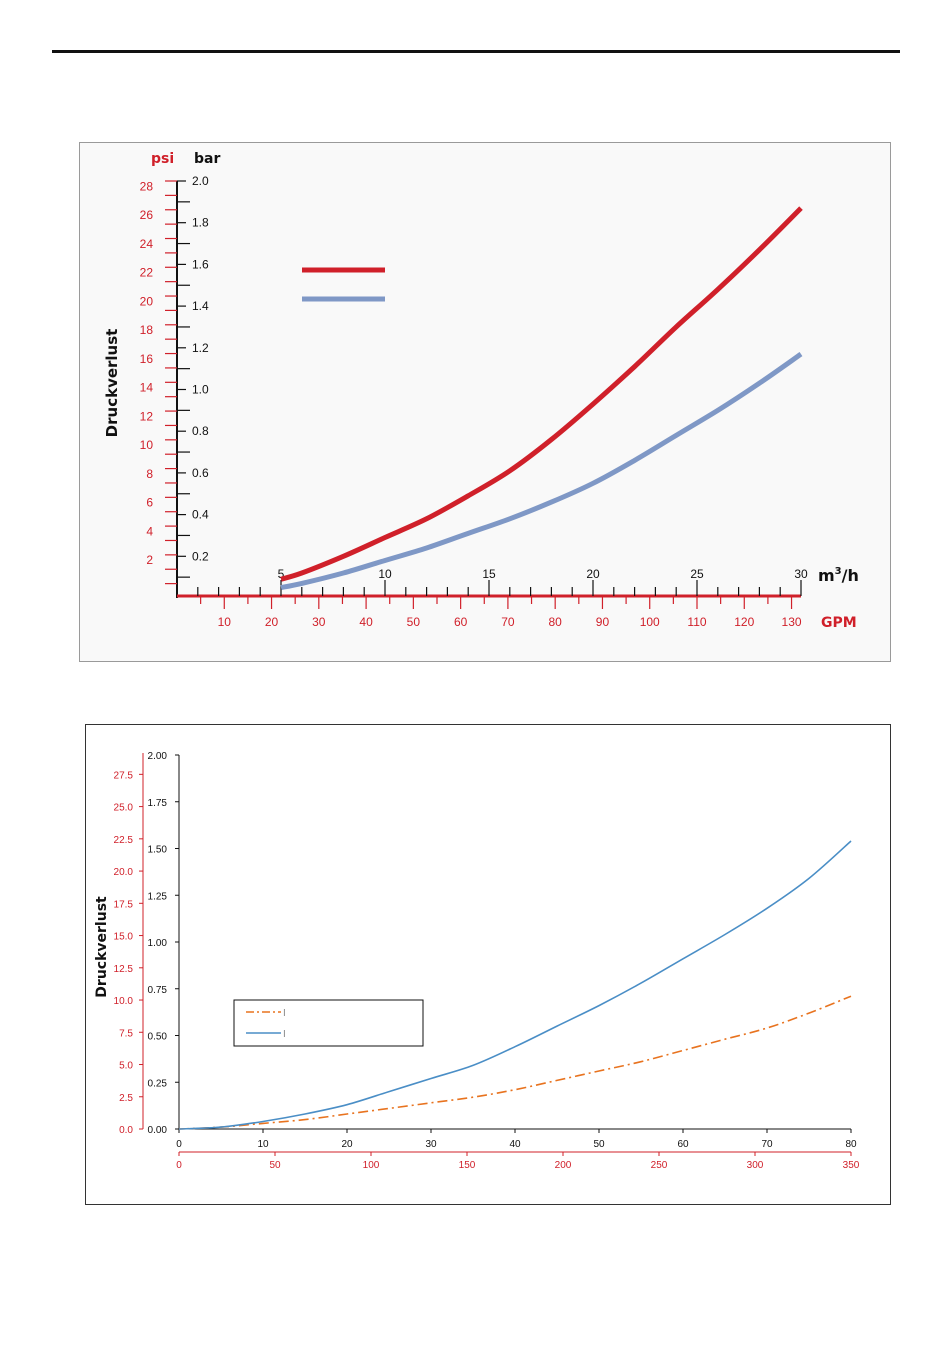 The width and height of the screenshot is (950, 1360). What do you see at coordinates (147, 416) in the screenshot?
I see `psi-tick-label: 12` at bounding box center [147, 416].